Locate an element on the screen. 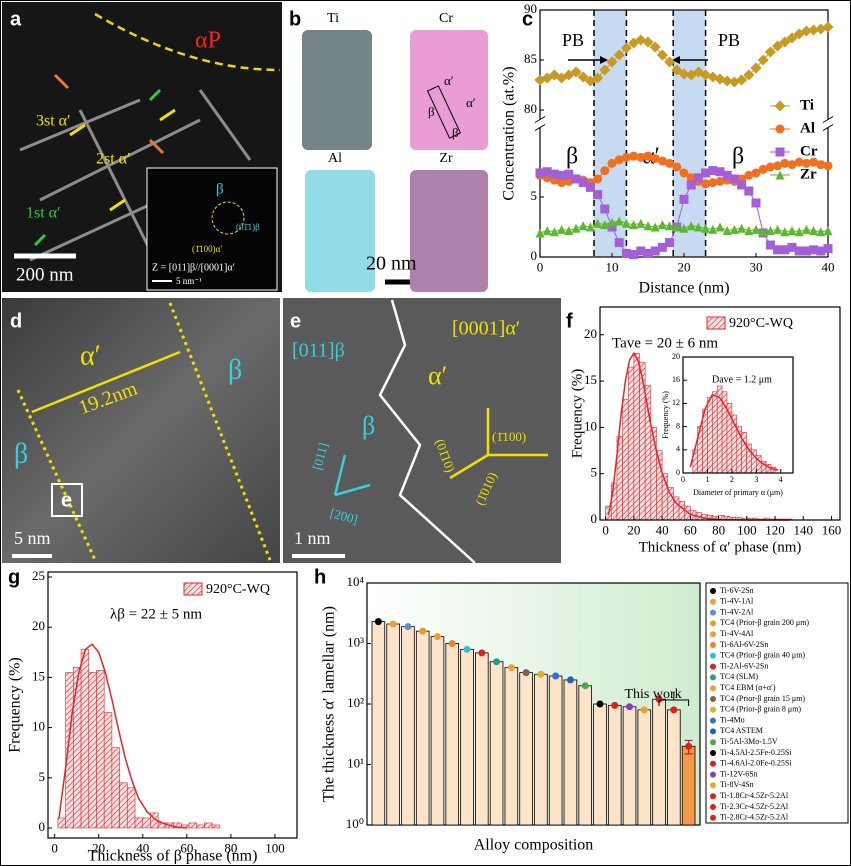 The height and width of the screenshot is (866, 851). x-tick-label: 40 is located at coordinates (828, 267).